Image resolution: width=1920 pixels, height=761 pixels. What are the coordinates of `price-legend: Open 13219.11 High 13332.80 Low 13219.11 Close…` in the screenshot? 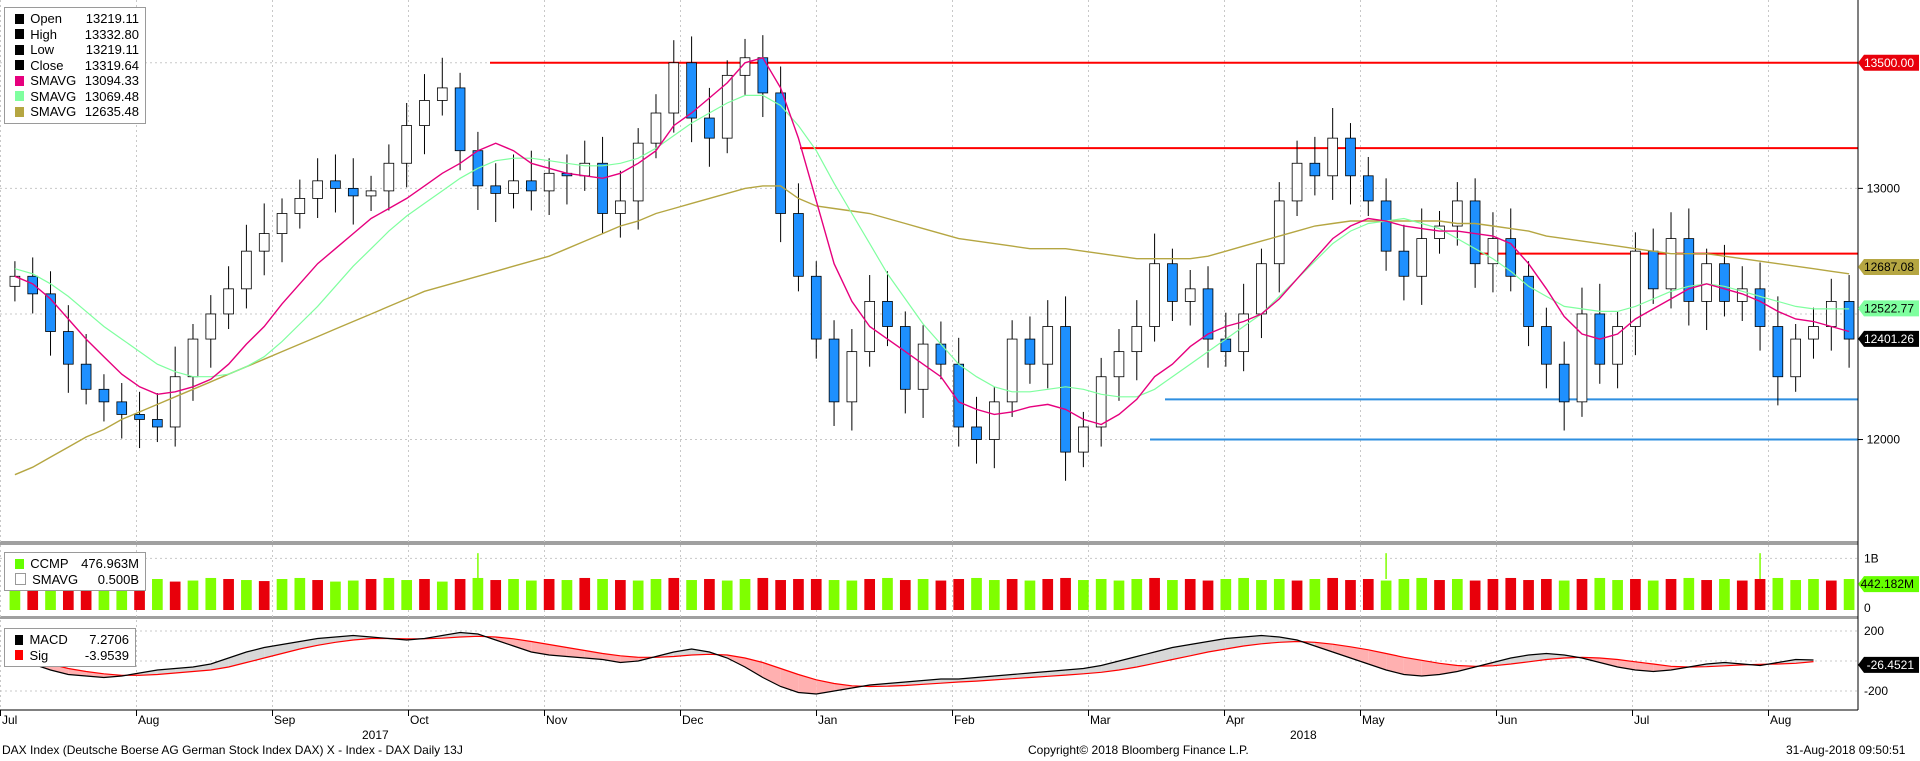 It's located at (75, 65).